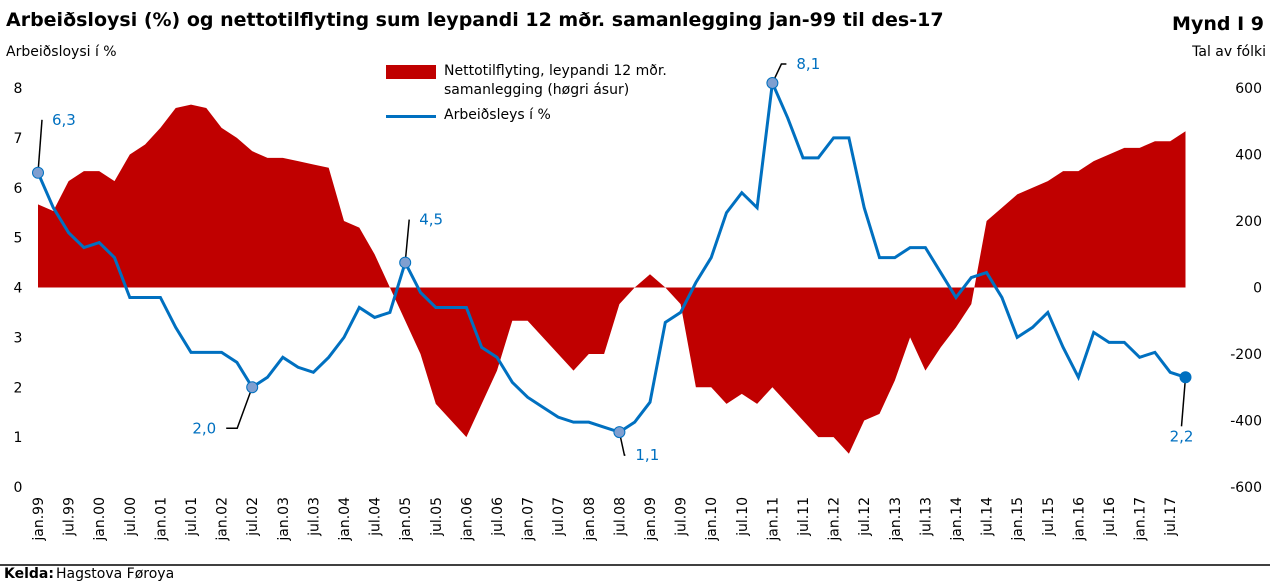 The width and height of the screenshot is (1270, 582). What do you see at coordinates (651, 519) in the screenshot?
I see `x-tick-label: jan.09` at bounding box center [651, 519].